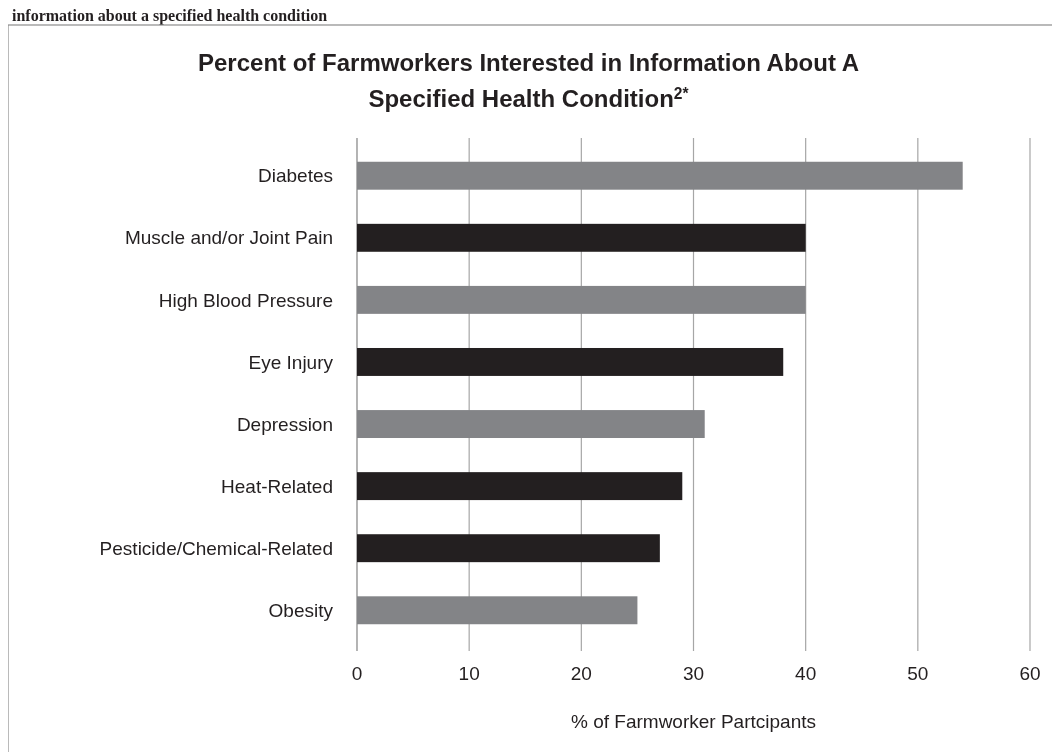  I want to click on y-tick-label: High Blood Pressure, so click(245, 300).